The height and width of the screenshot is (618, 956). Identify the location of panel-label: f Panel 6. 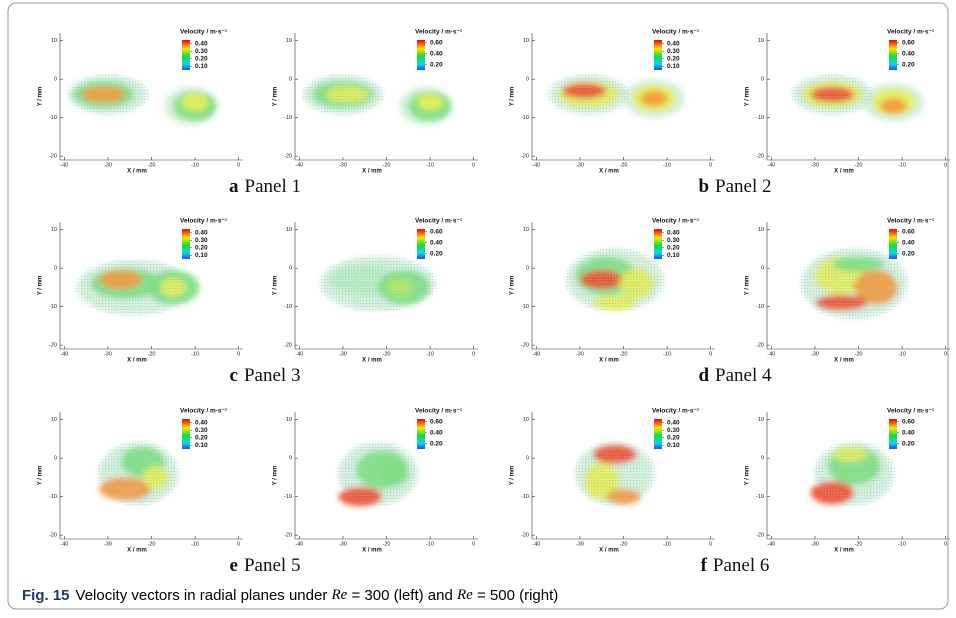
(735, 565).